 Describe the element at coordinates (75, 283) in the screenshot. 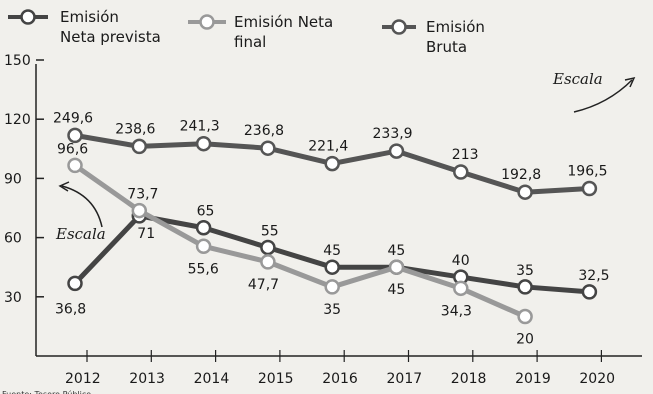

I see `point-neta-prevista-2012` at that location.